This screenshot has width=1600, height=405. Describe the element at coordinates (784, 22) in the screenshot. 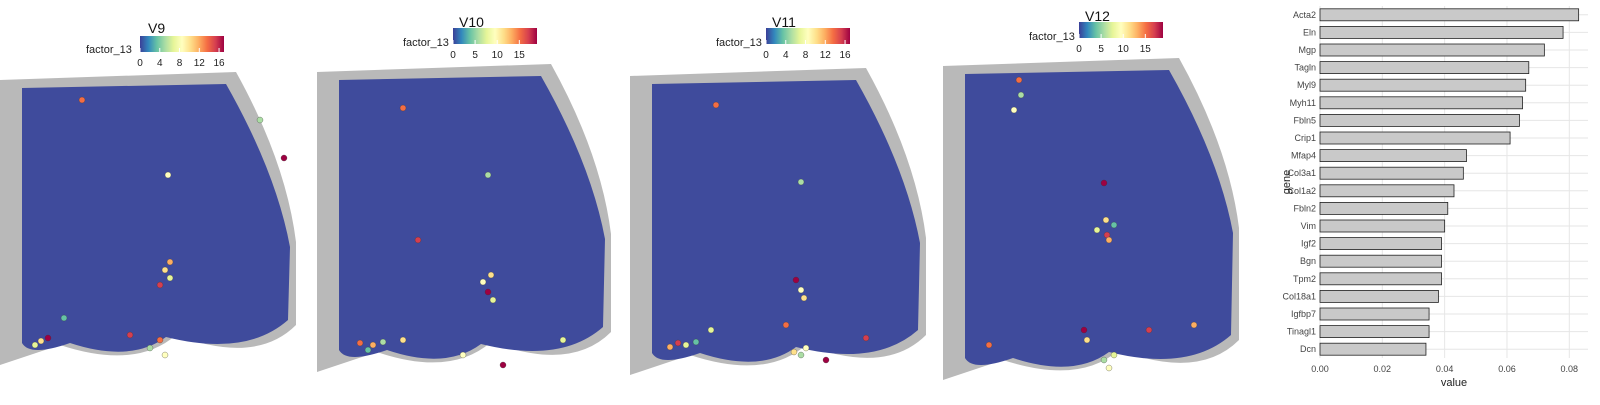

I see `panel-title: V11` at that location.